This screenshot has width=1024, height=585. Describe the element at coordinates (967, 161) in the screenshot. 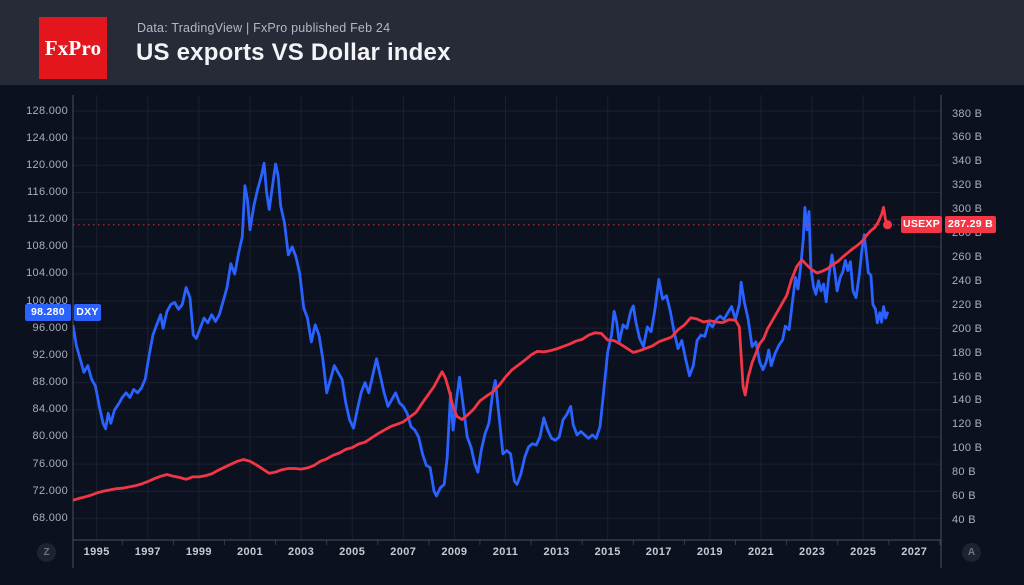

I see `right-axis-tick-label: 340 B` at that location.